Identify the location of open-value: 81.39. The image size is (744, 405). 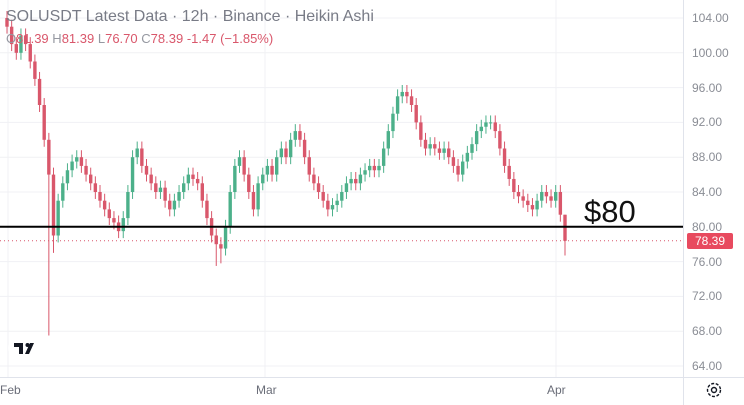
(32, 38).